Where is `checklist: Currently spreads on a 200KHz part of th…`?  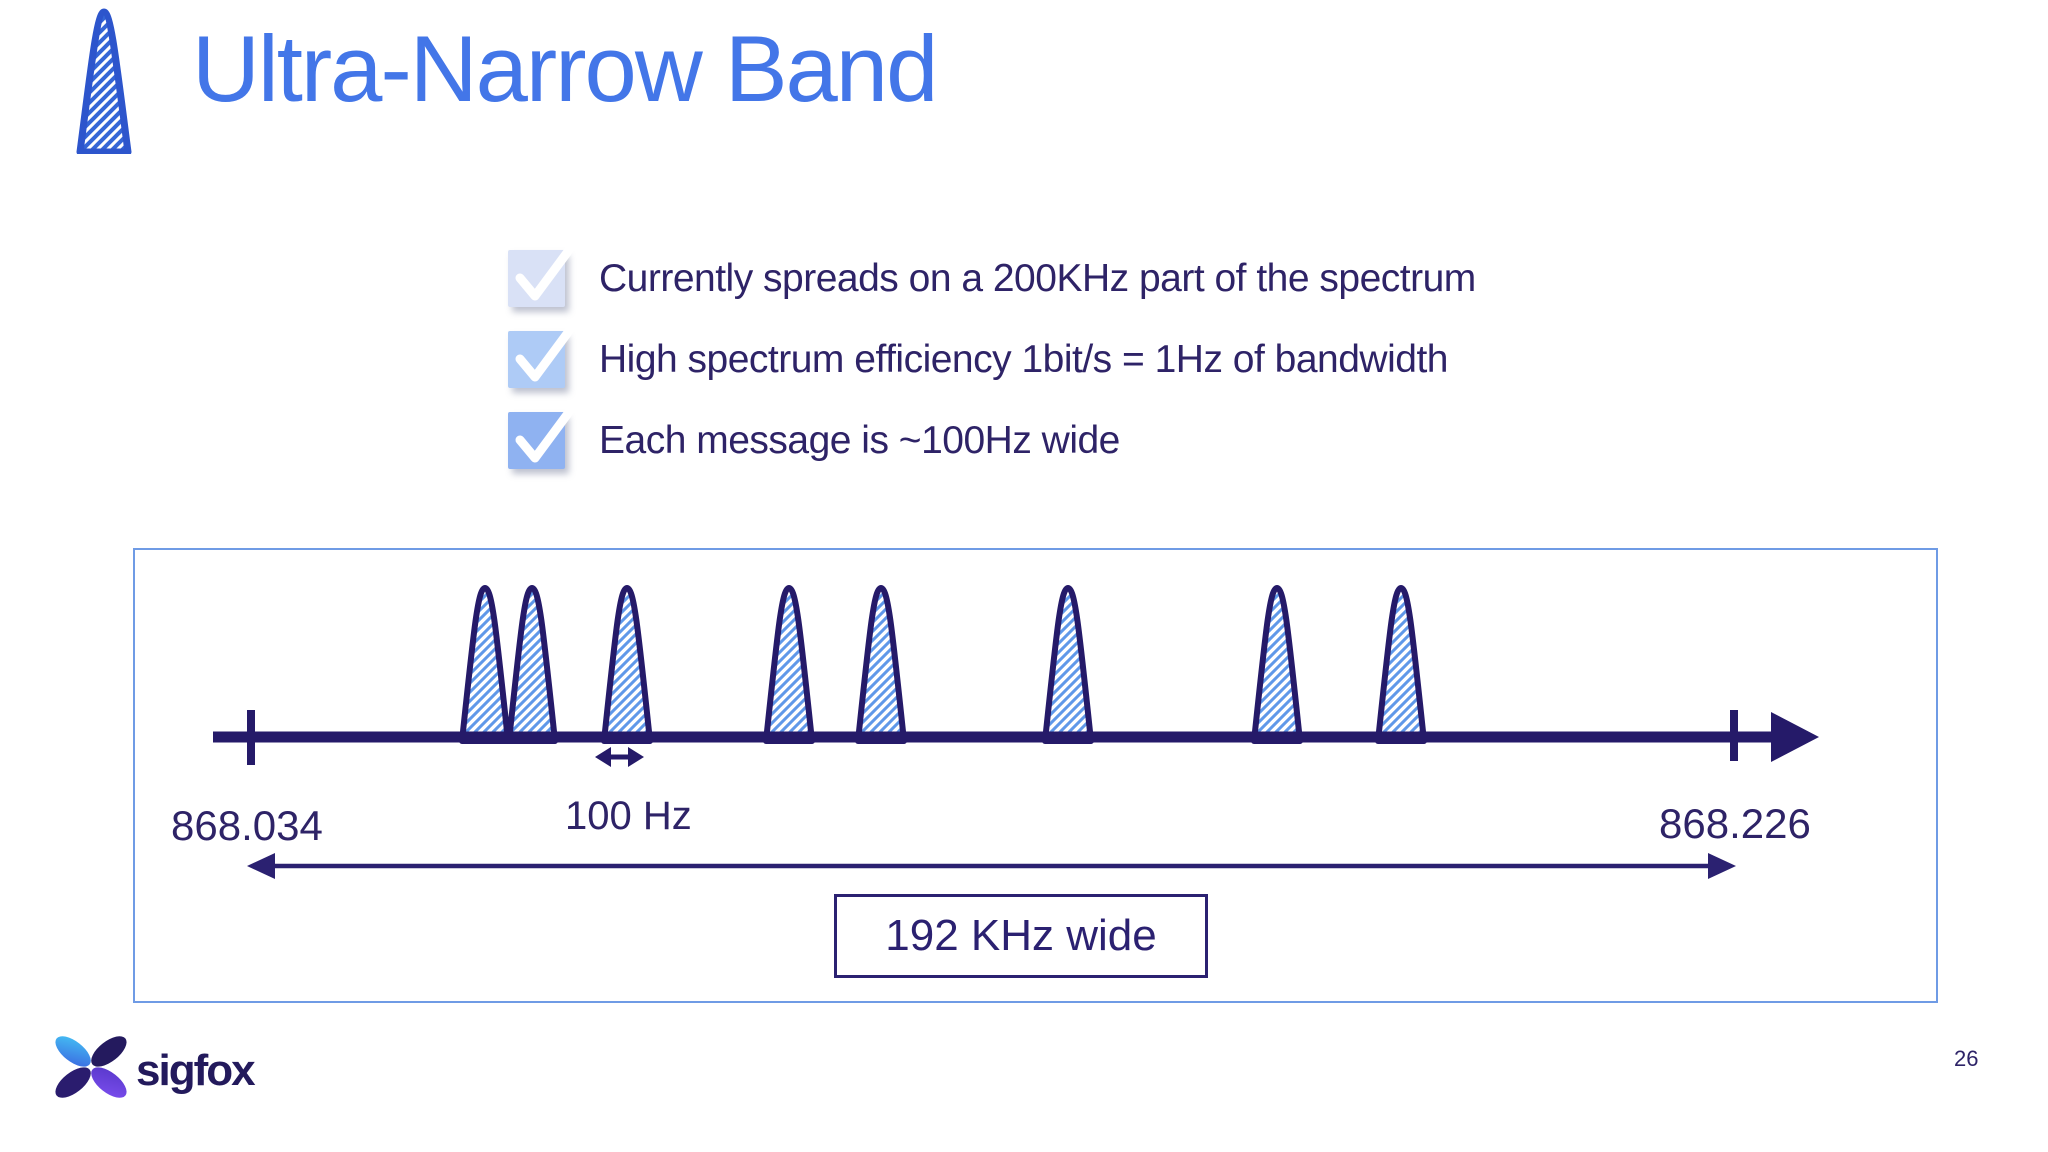
checklist: Currently spreads on a 200KHz part of th… is located at coordinates (992, 367).